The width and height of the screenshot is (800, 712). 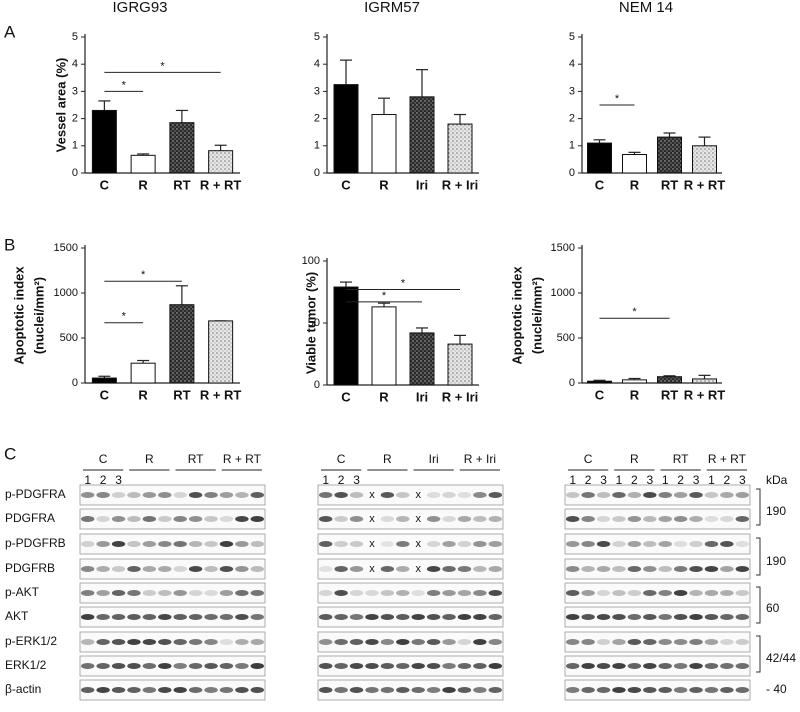 I want to click on y-tick-label: 4, so click(x=317, y=64).